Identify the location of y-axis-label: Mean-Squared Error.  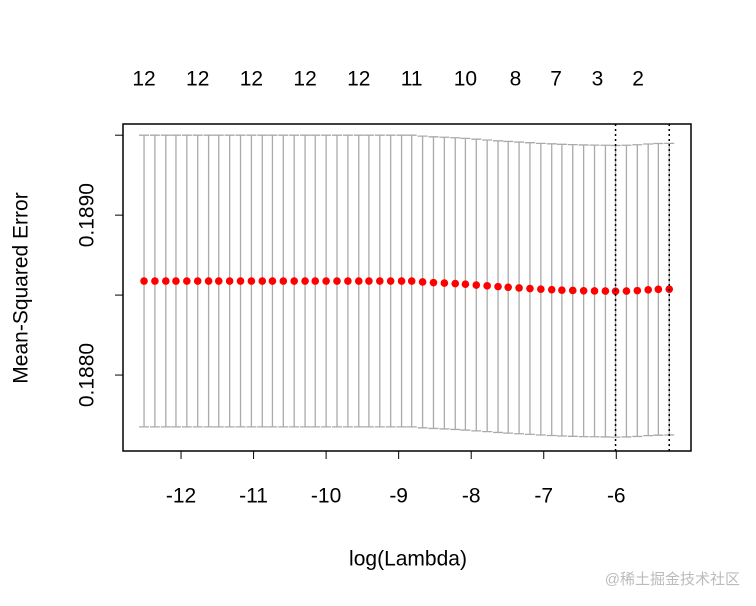
(21, 287).